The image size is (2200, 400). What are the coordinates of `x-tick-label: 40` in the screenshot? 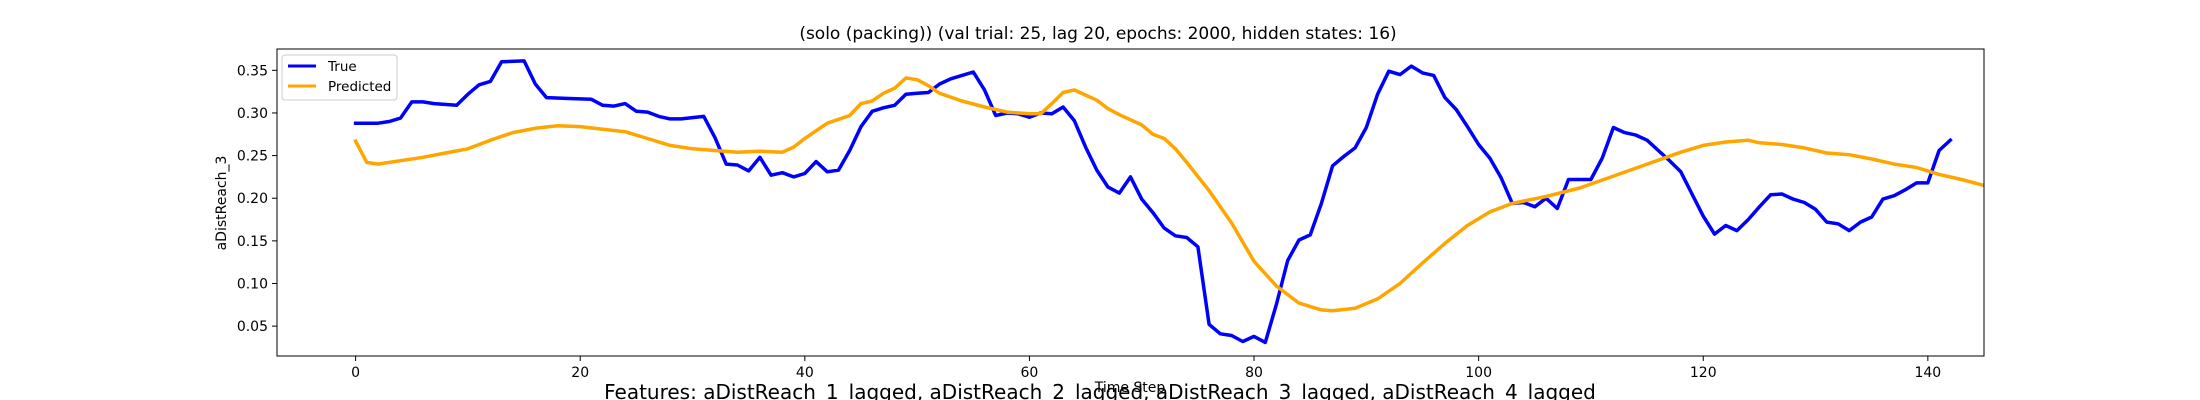 It's located at (805, 373).